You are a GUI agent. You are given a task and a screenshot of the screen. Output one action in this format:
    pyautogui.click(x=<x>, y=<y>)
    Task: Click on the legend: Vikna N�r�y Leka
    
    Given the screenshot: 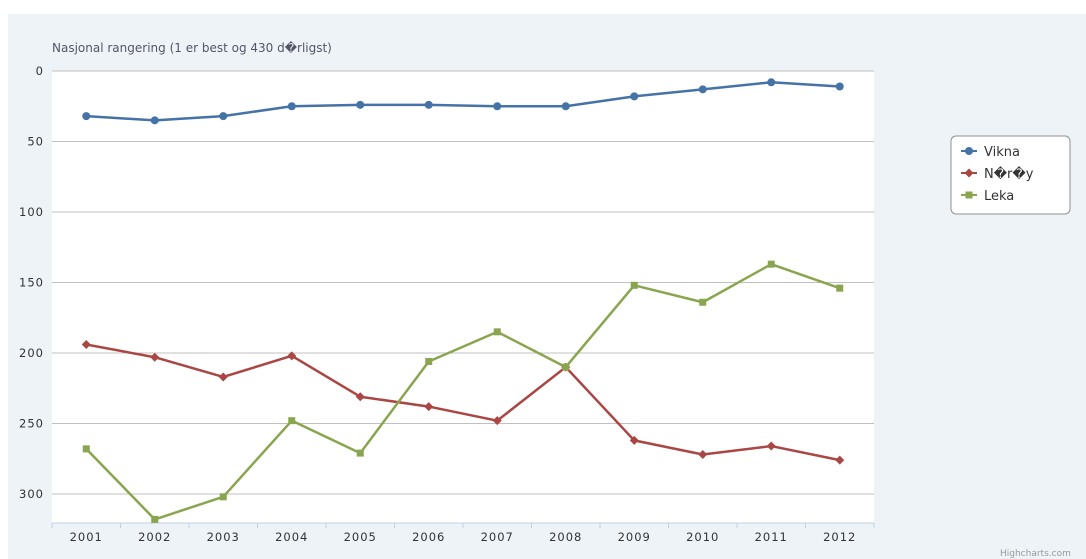 What is the action you would take?
    pyautogui.click(x=1010, y=175)
    